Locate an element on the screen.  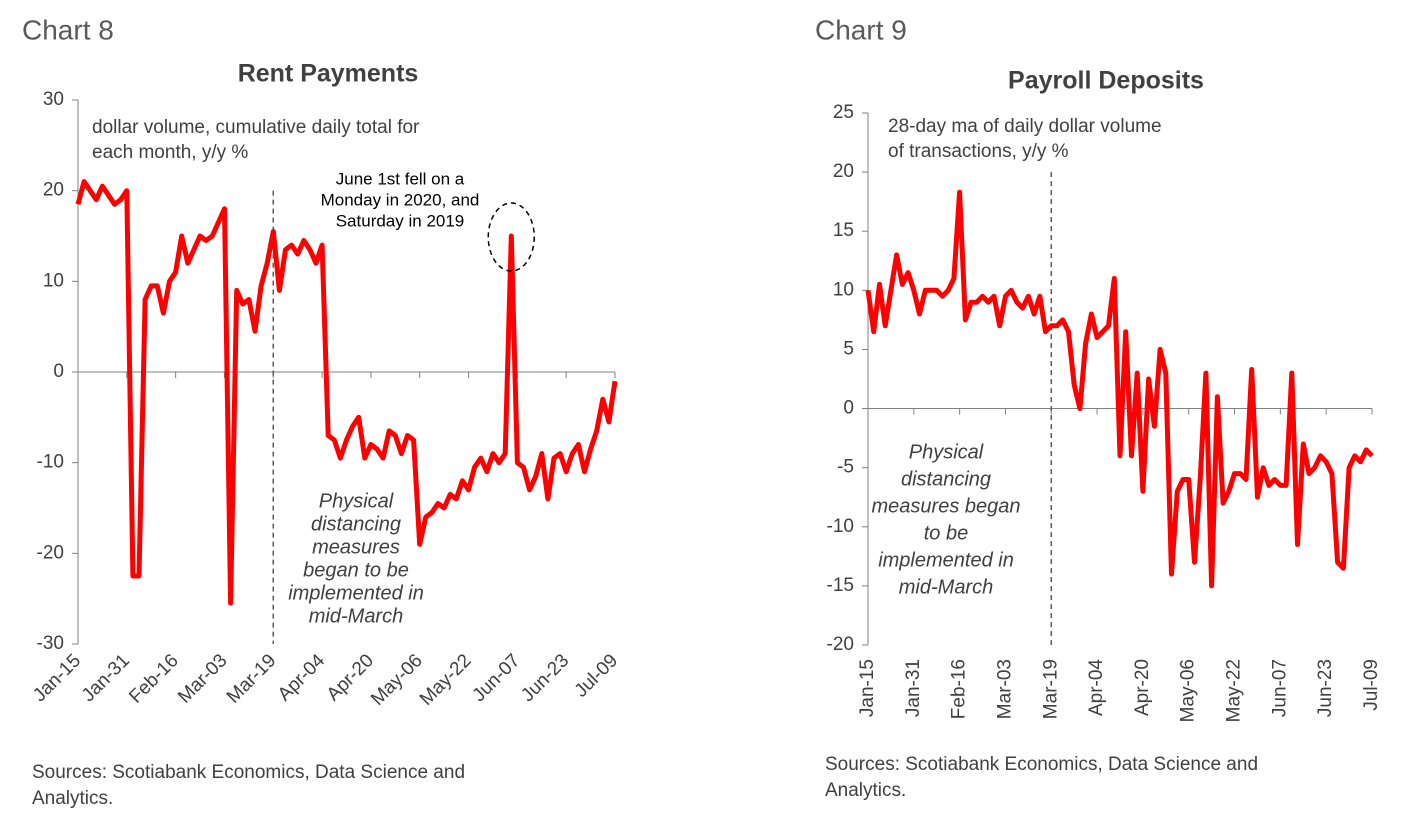
chart-label: Chart 8 is located at coordinates (68, 29).